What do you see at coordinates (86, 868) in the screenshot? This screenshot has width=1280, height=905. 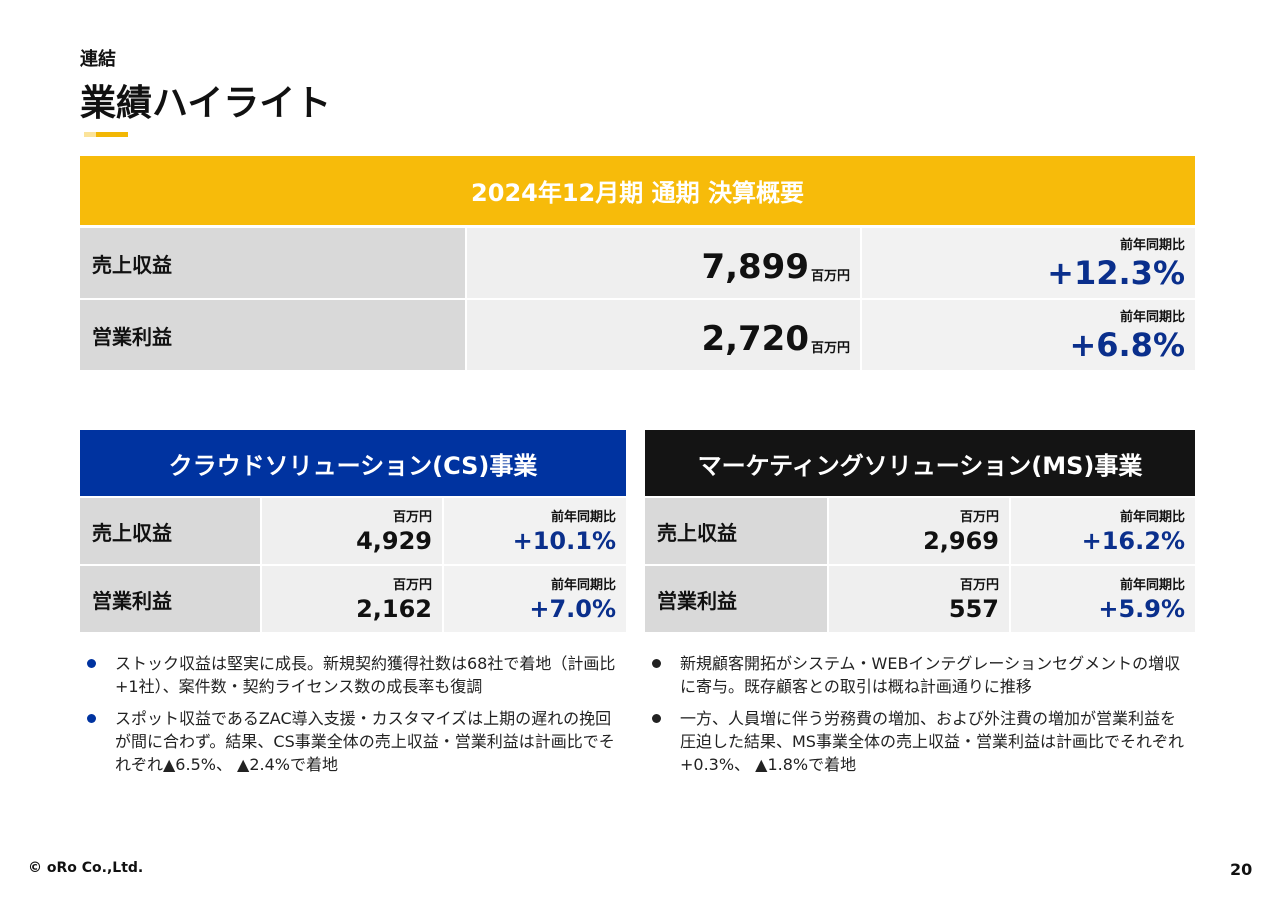 I see `copyright: © oRo Co.,Ltd.` at bounding box center [86, 868].